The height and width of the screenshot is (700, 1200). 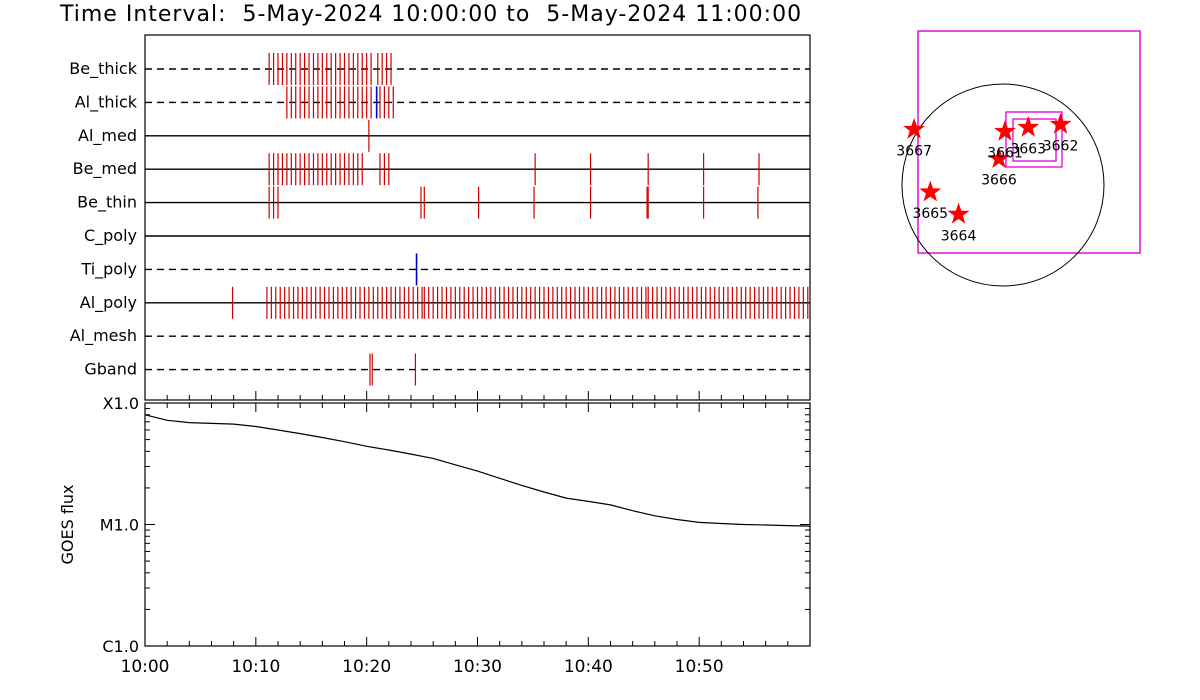 What do you see at coordinates (119, 525) in the screenshot?
I see `y-tick-label: M1.0` at bounding box center [119, 525].